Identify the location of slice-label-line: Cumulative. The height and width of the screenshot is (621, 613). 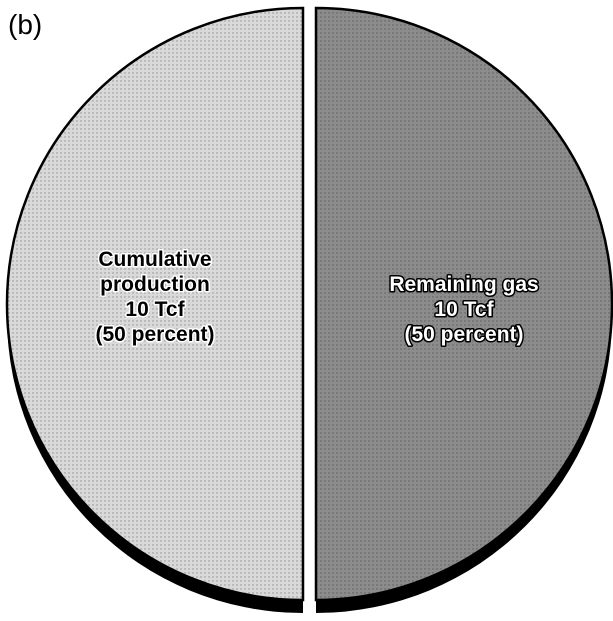
(154, 259).